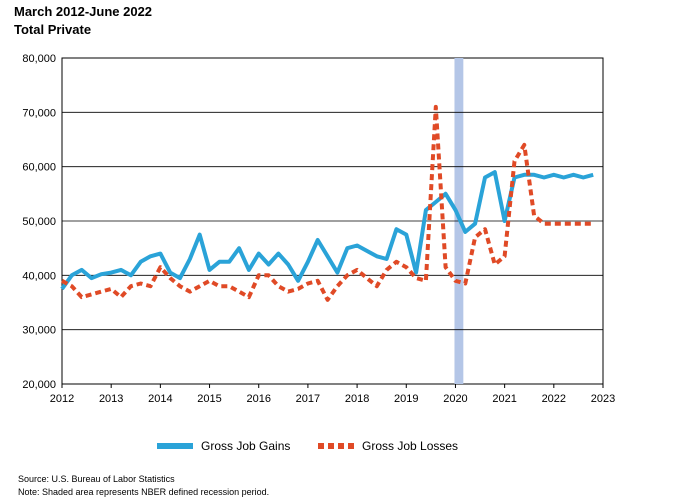  I want to click on x-tick-label: 2020, so click(455, 399).